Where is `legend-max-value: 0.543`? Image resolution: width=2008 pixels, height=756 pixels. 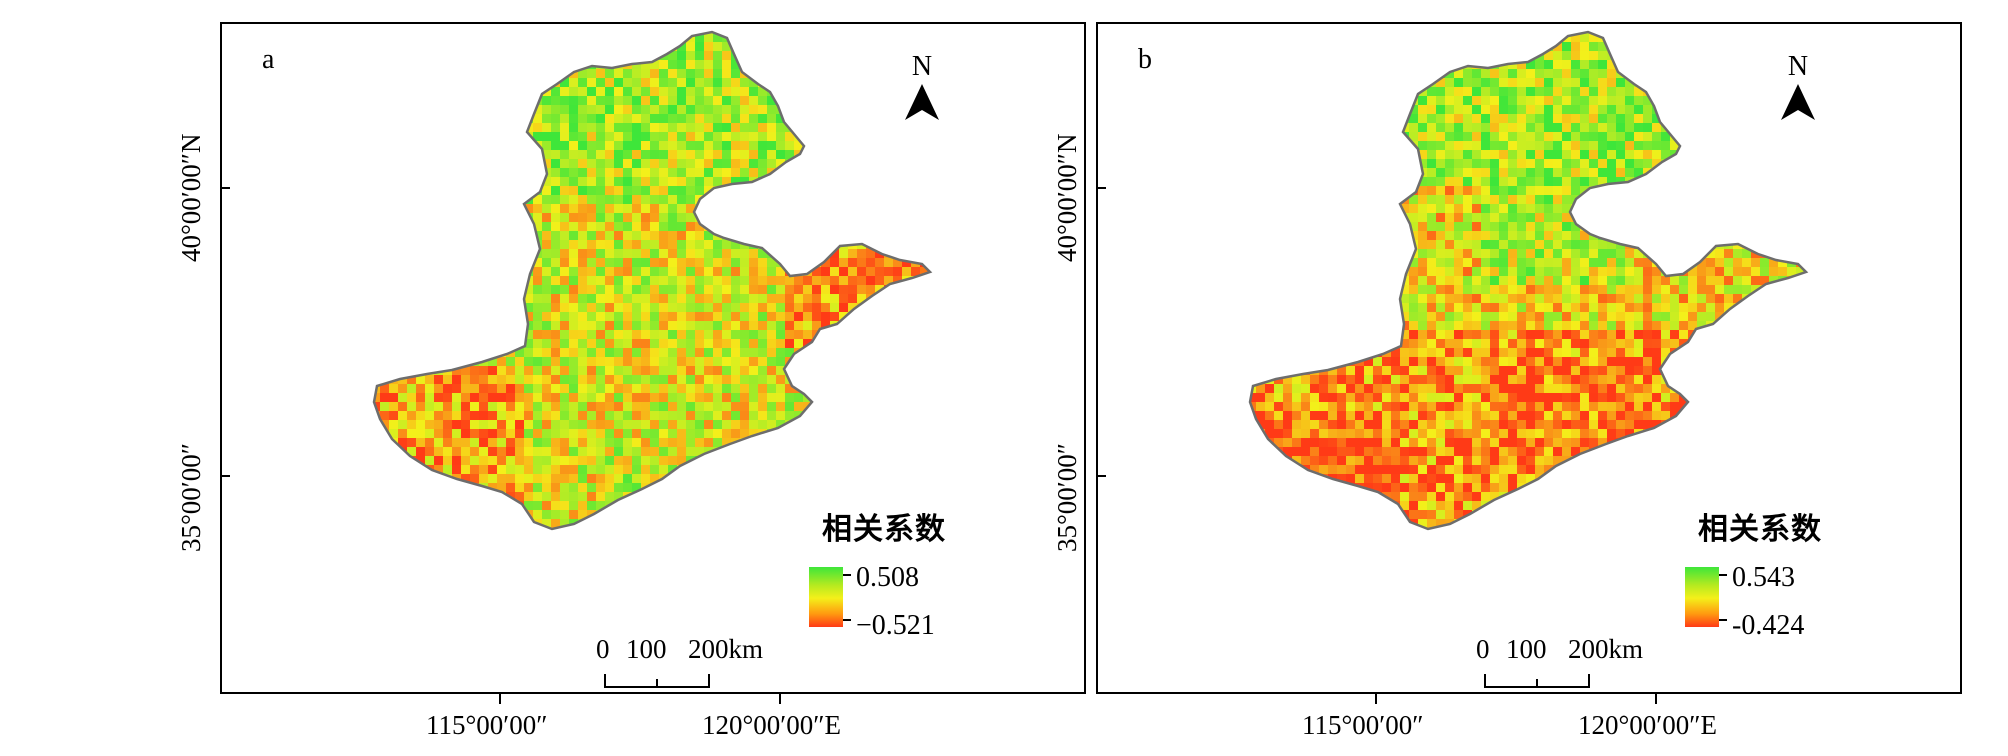
legend-max-value: 0.543 is located at coordinates (1763, 577).